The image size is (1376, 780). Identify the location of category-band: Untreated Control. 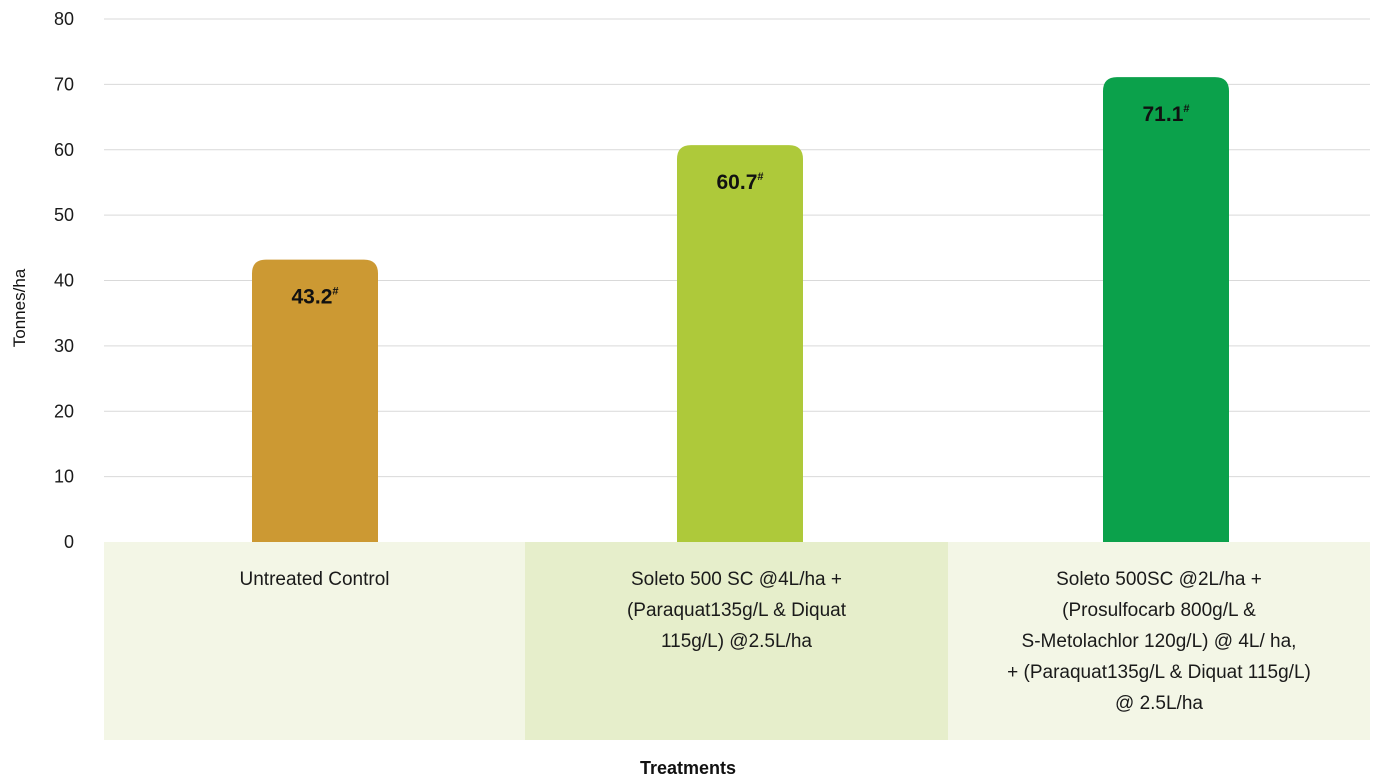
(314, 641).